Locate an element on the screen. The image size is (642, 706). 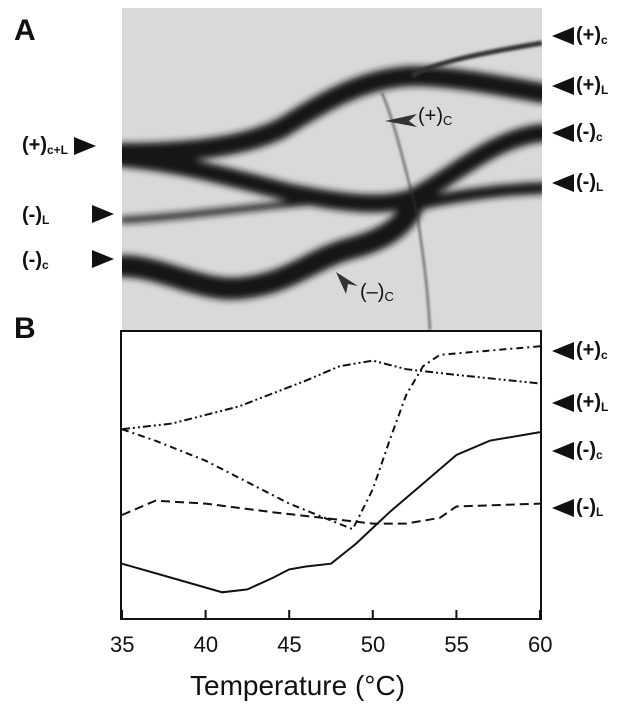
gel-right-label-plus-l: (+)L is located at coordinates (580, 85).